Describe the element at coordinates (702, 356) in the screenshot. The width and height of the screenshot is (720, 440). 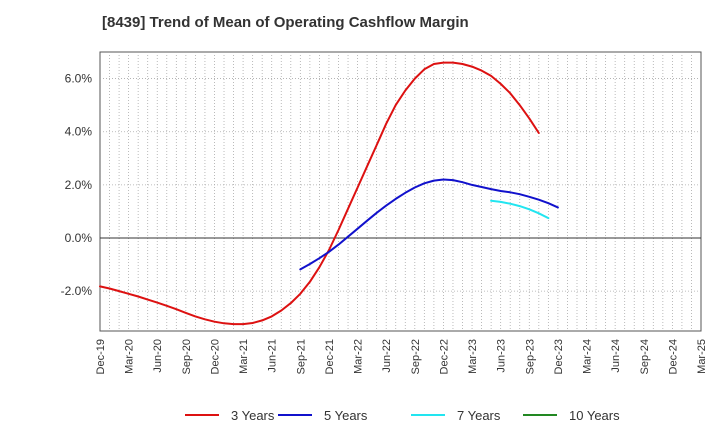
I see `x-tick-label: Mar-25` at that location.